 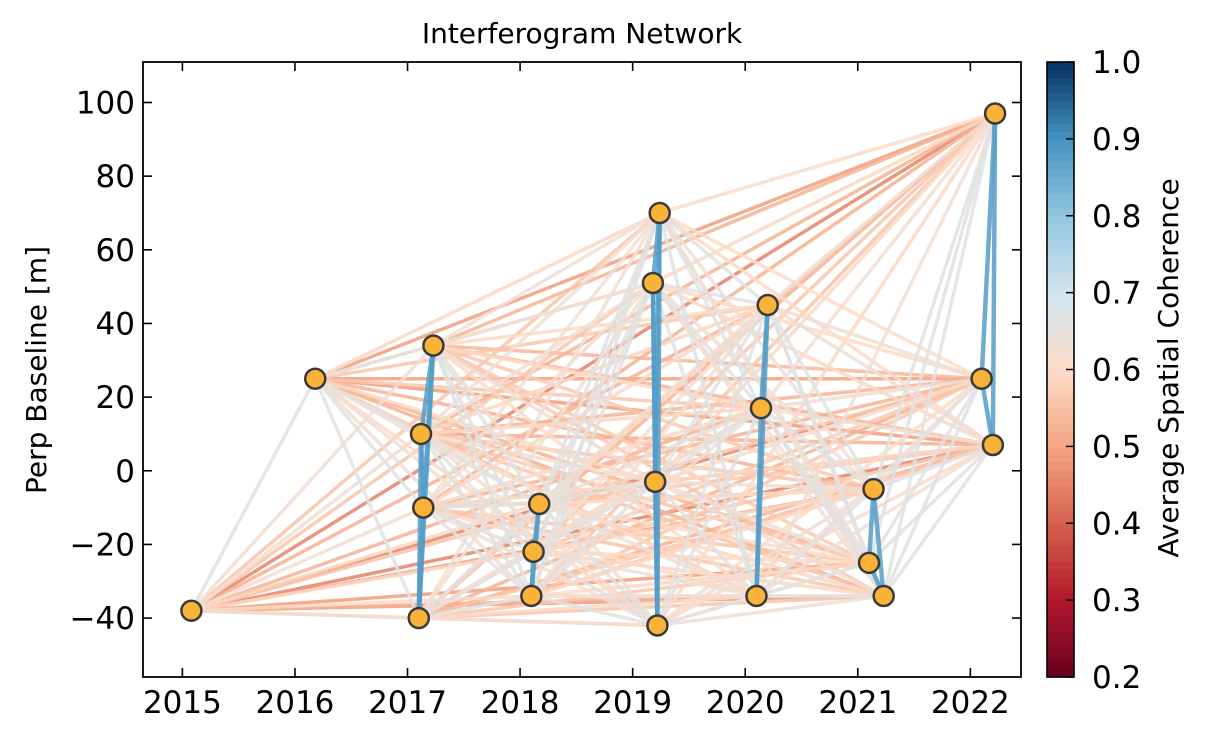 I want to click on x-tick-label: 2021, so click(x=857, y=703).